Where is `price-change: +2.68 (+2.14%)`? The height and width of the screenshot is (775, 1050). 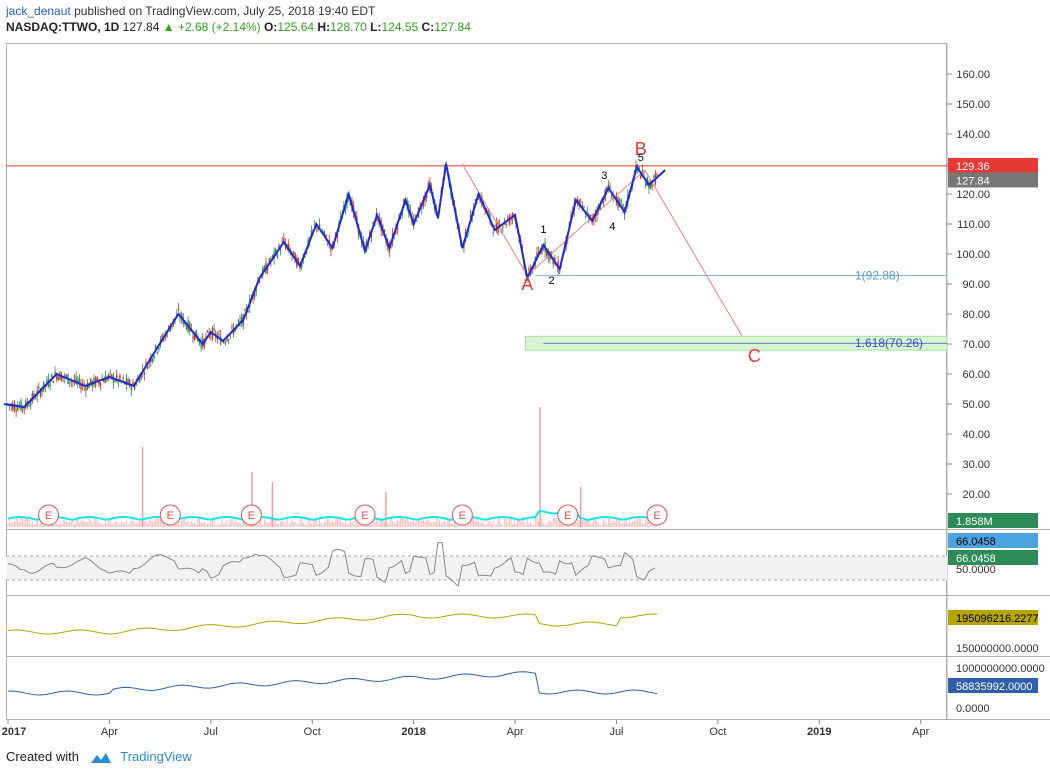 price-change: +2.68 (+2.14%) is located at coordinates (219, 27).